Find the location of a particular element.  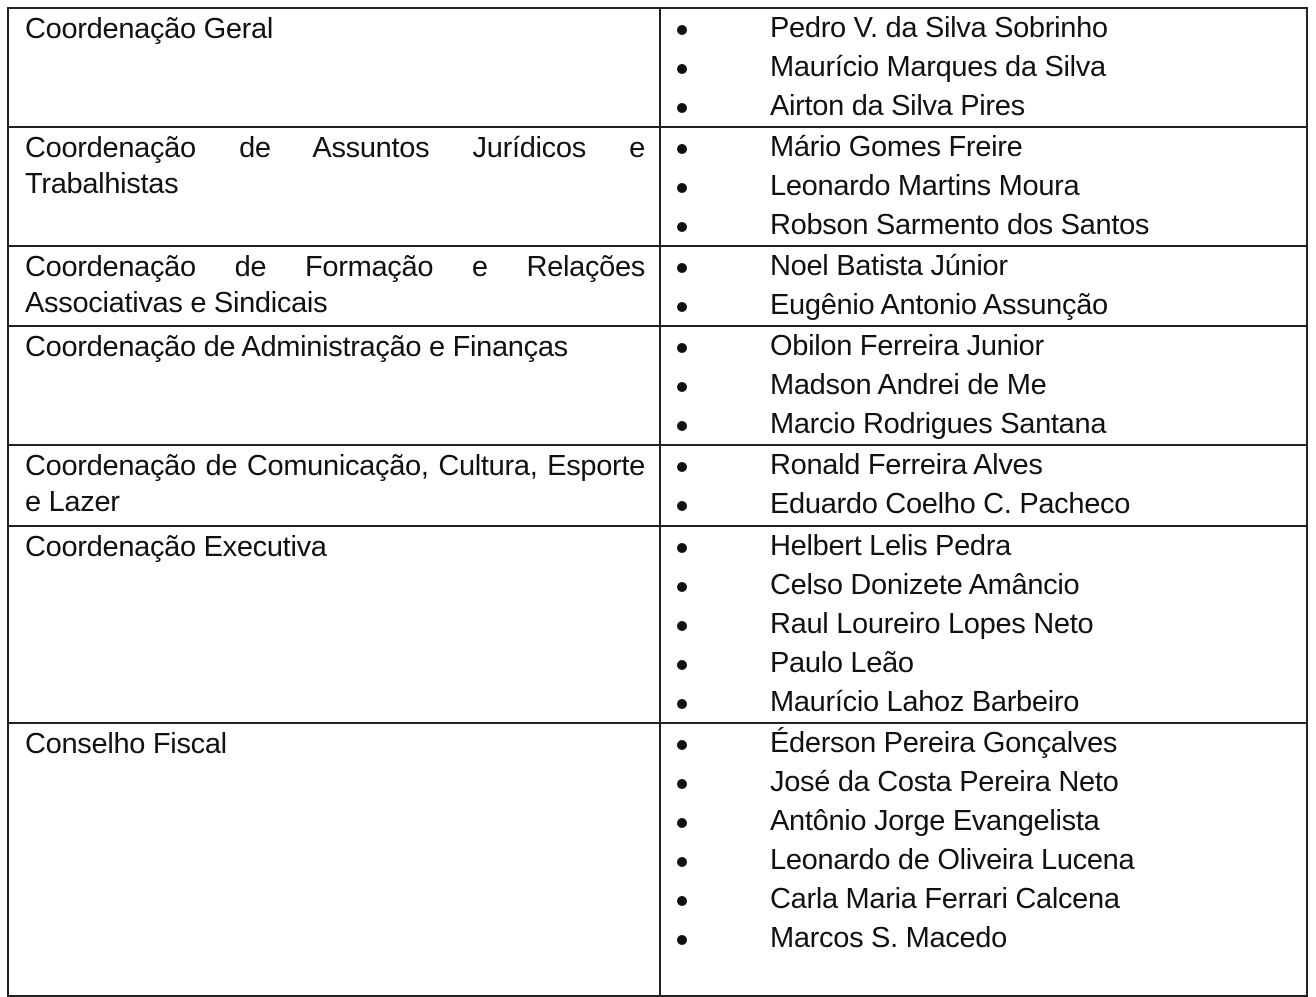

member-name: Ronald Ferreira Alves is located at coordinates (906, 465).